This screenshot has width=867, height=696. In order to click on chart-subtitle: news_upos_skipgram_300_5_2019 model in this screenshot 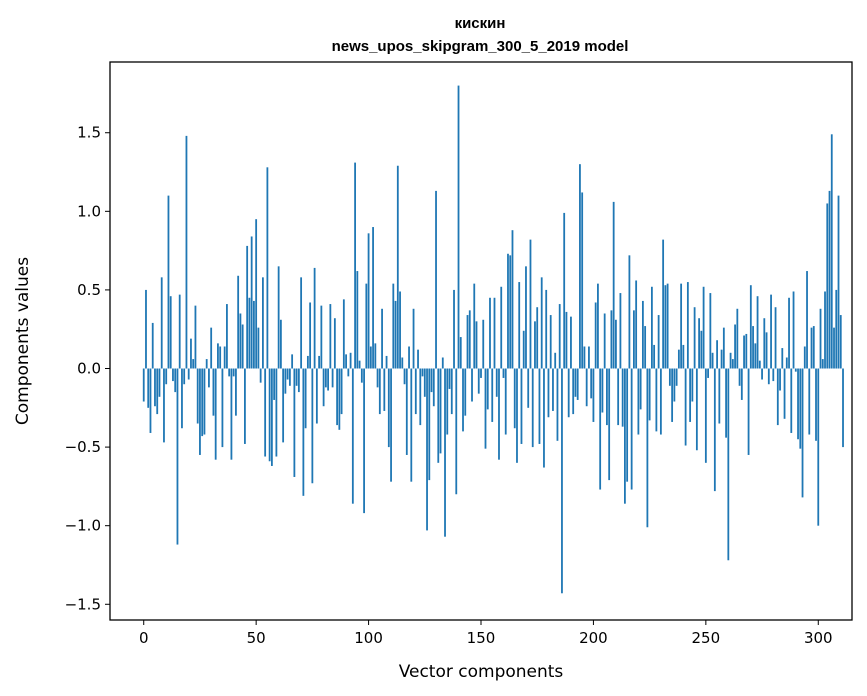, I will do `click(480, 46)`.